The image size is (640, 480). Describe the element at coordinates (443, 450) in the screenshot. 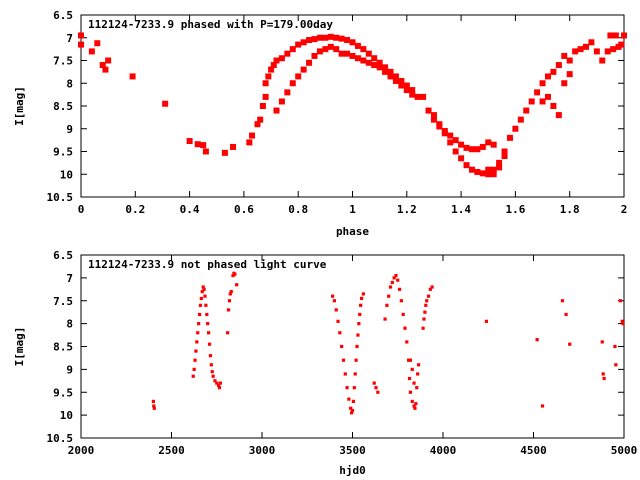

I see `x-tick-label: 4000` at that location.